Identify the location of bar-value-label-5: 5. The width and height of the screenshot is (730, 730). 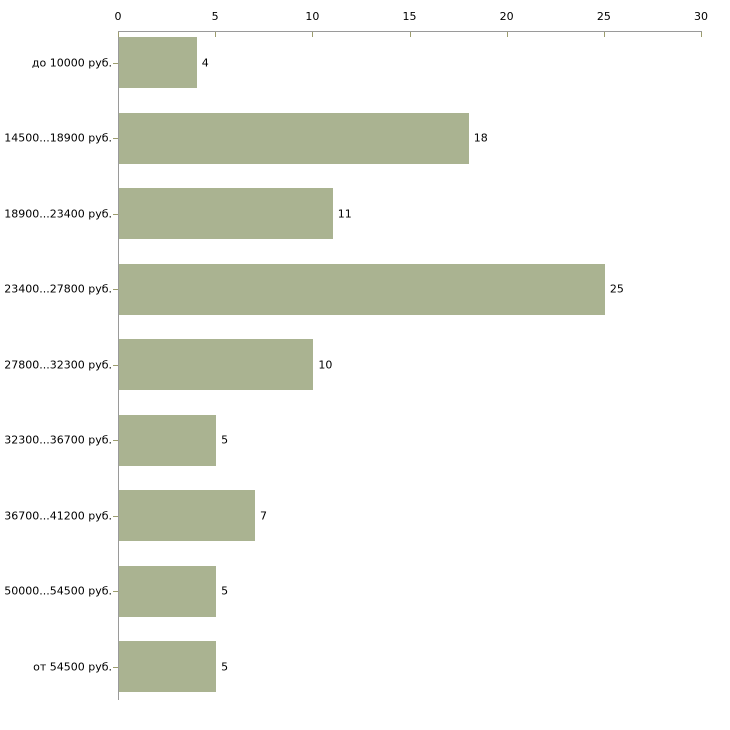
(225, 440).